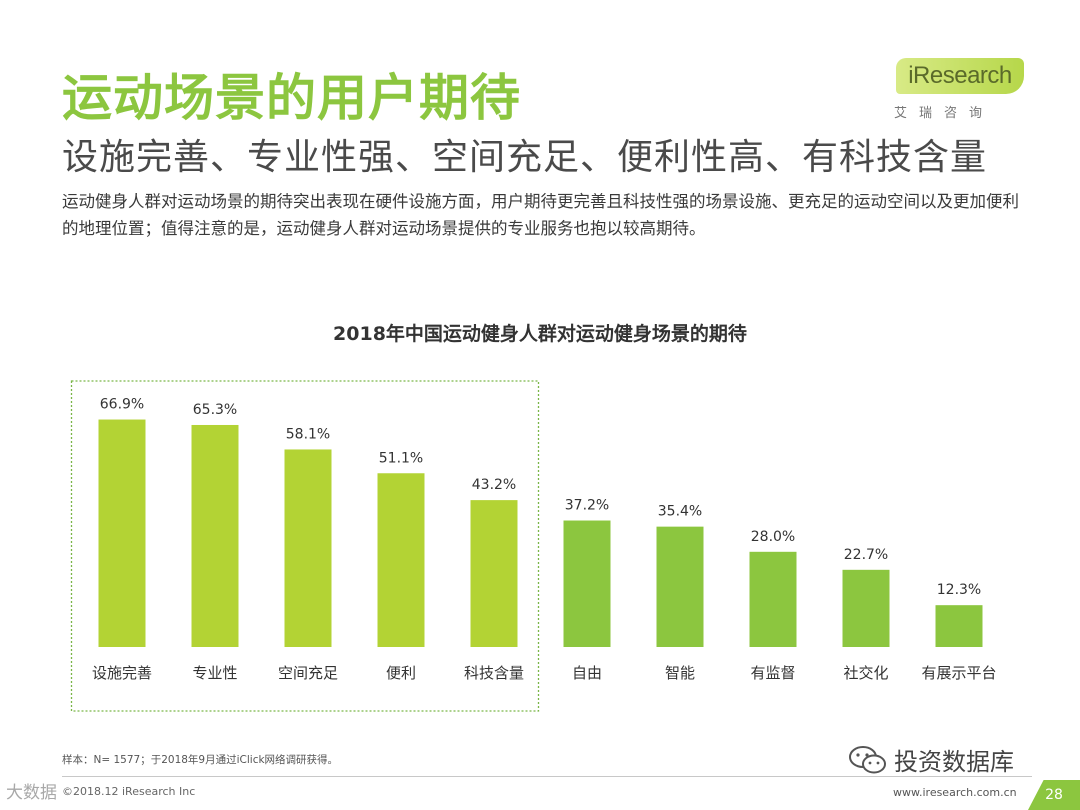 This screenshot has height=810, width=1080. What do you see at coordinates (865, 673) in the screenshot?
I see `category-label: 社交化` at bounding box center [865, 673].